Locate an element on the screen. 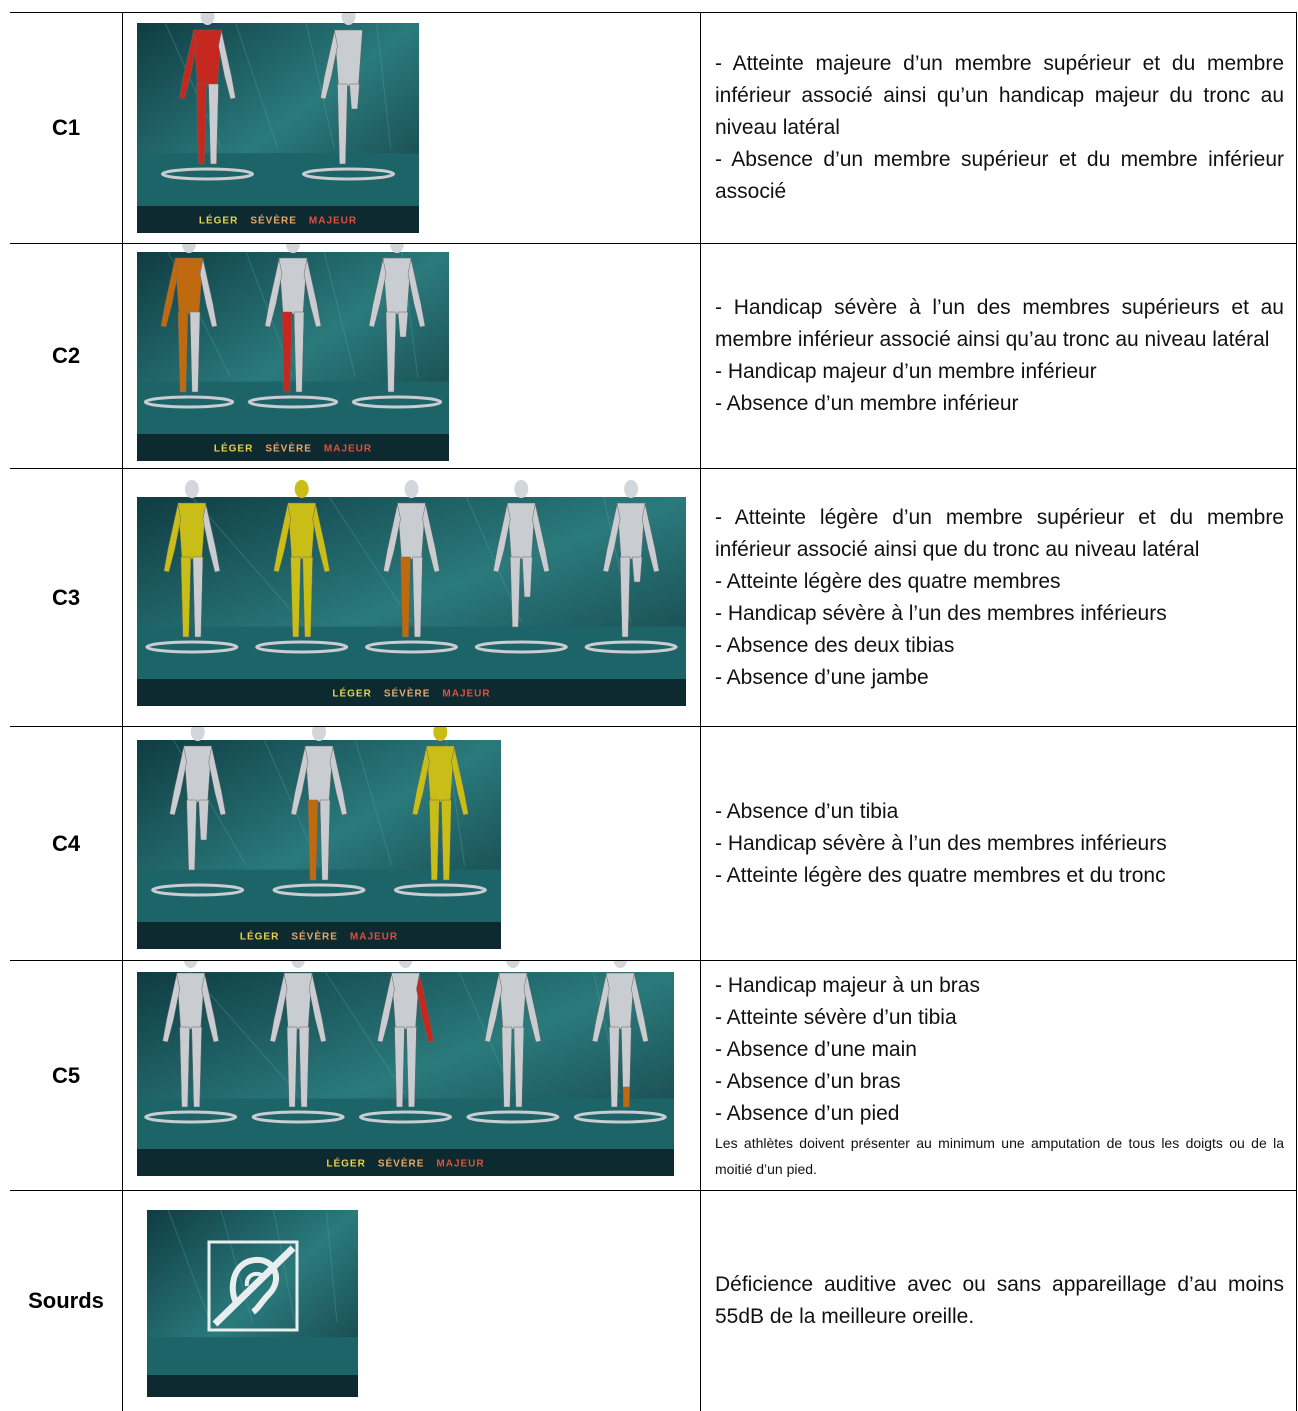 This screenshot has width=1298, height=1411. description-line: - Handicap majeur à un bras is located at coordinates (999, 986).